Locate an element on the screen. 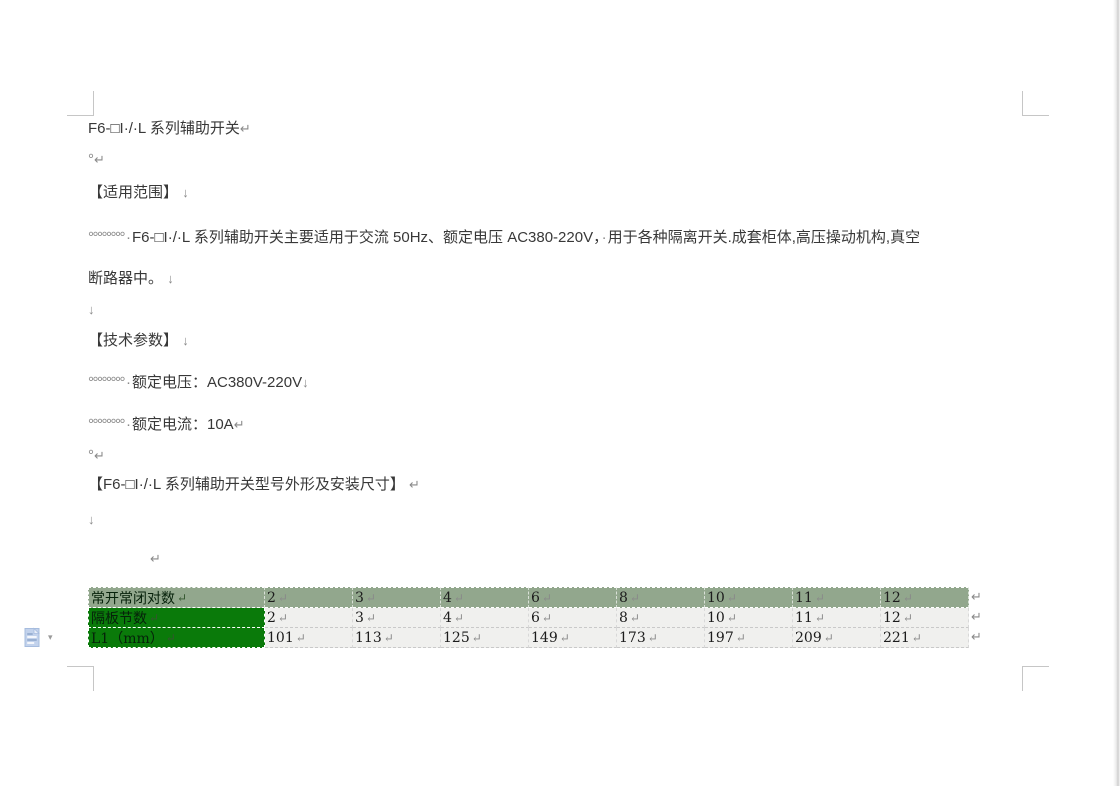 This screenshot has height=786, width=1120. table-row: 隔板节数 ↵ 2 ↵ 3 ↵ 4 ↵ 6 ↵ 8 ↵ 10 ↵ 11 ↵ 12 ↵ is located at coordinates (528, 618).